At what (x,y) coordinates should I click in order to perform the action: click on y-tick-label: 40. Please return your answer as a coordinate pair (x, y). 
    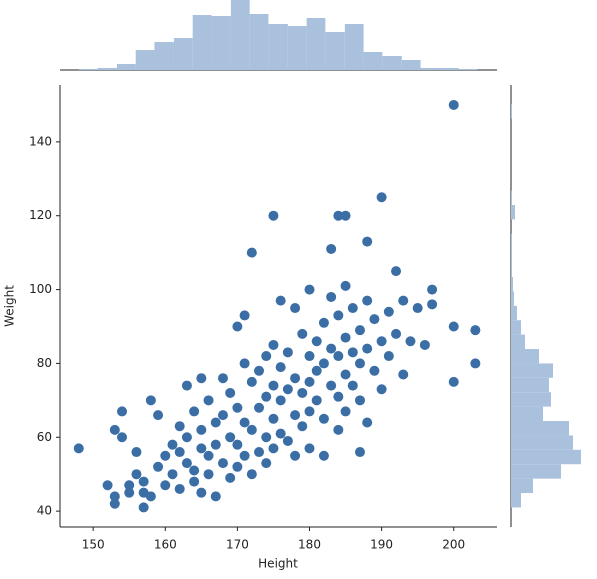
    Looking at the image, I should click on (44, 511).